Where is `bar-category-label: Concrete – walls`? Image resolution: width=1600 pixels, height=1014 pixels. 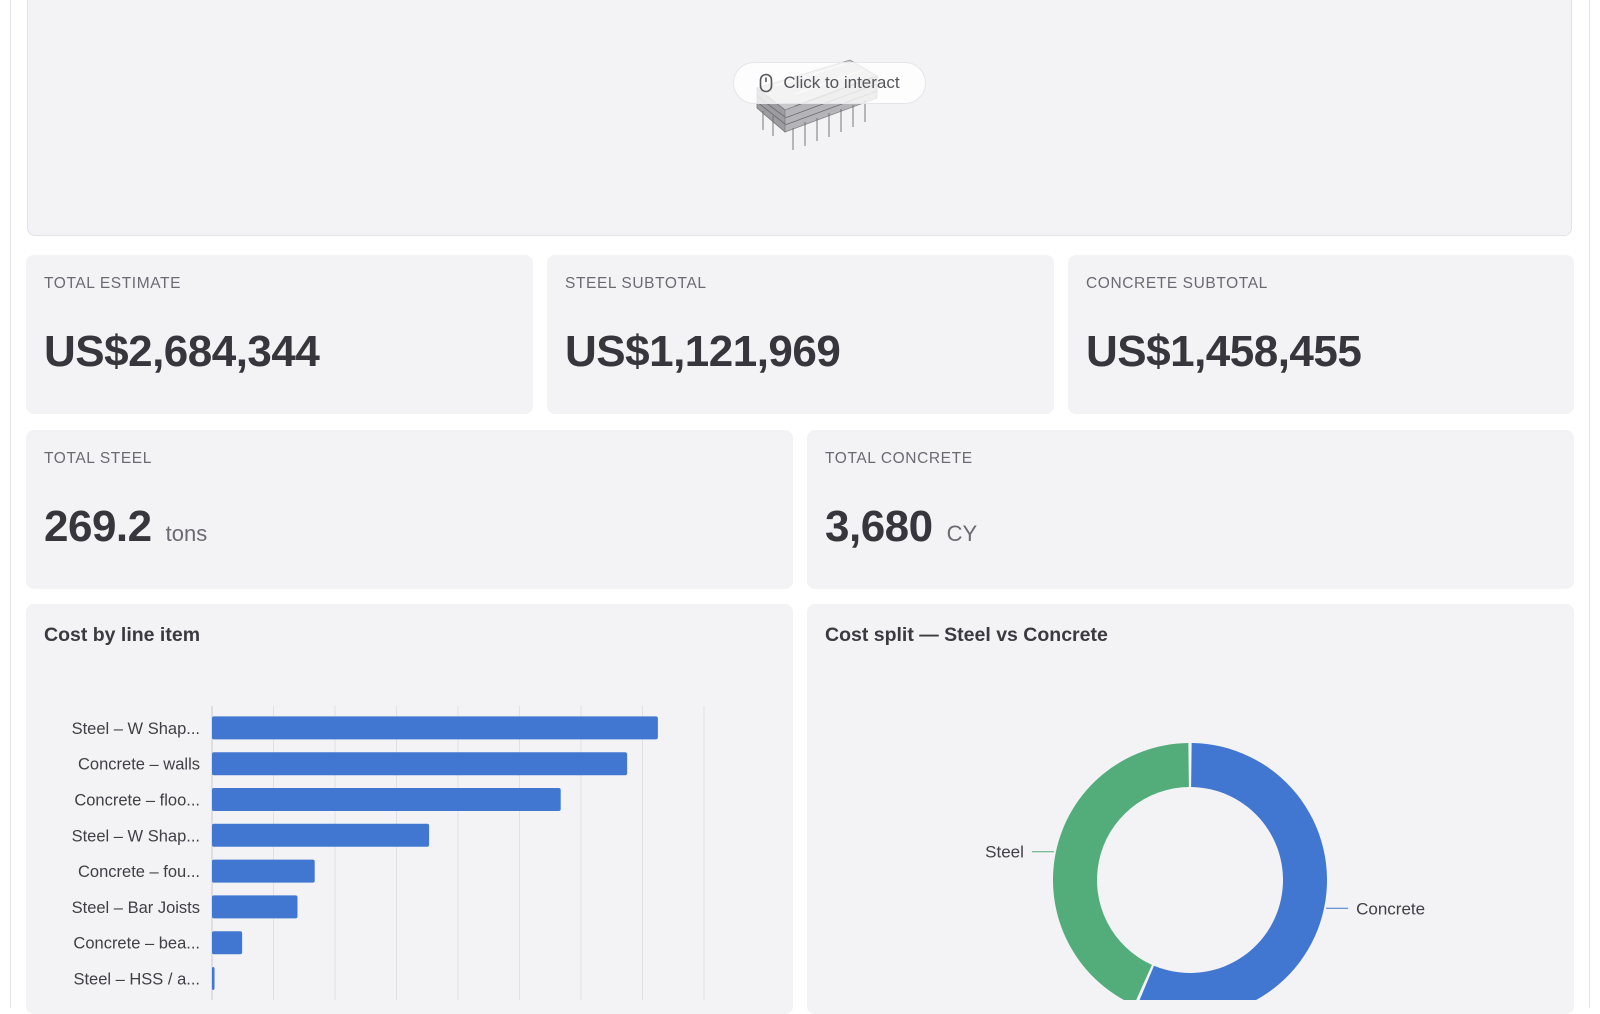 bar-category-label: Concrete – walls is located at coordinates (139, 765).